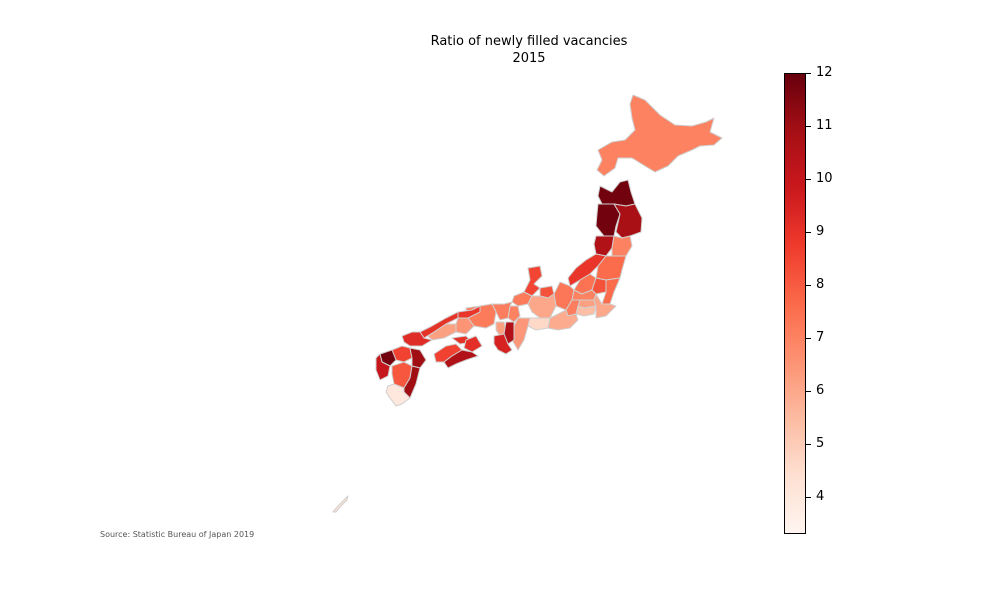 The image size is (1000, 600). Describe the element at coordinates (177, 534) in the screenshot. I see `source-note: Source: Statistic Bureau of Japan 2019` at that location.